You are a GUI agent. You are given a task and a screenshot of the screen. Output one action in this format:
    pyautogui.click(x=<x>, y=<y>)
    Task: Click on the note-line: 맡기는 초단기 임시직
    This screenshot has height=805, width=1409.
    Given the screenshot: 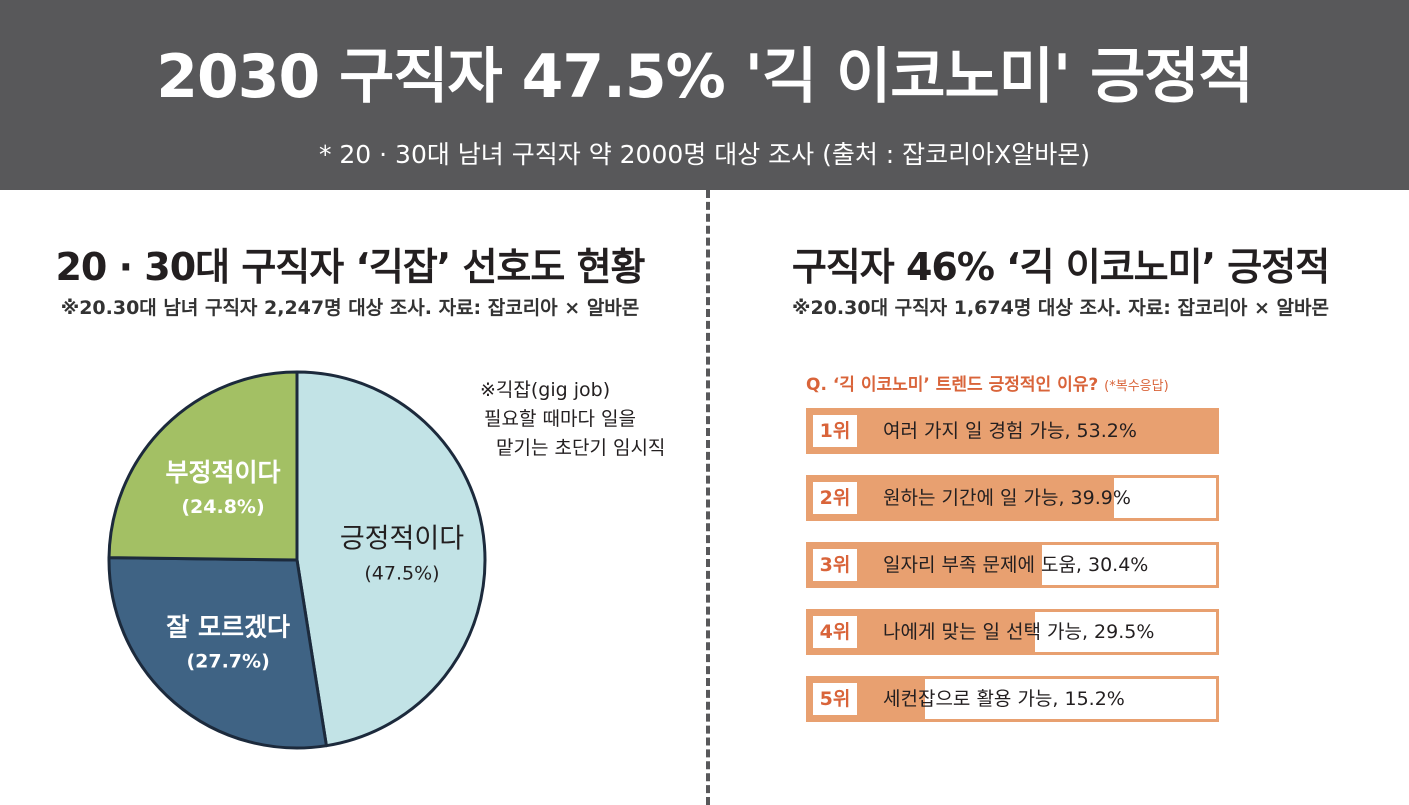 What is the action you would take?
    pyautogui.click(x=581, y=448)
    